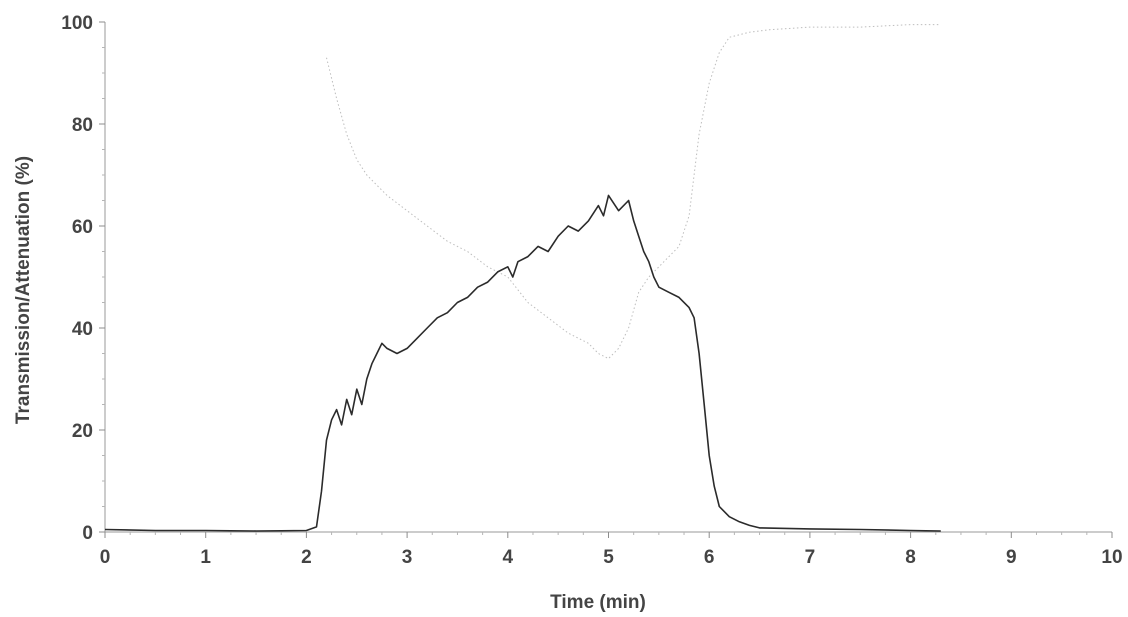  What do you see at coordinates (82, 125) in the screenshot?
I see `y-tick-label: 80` at bounding box center [82, 125].